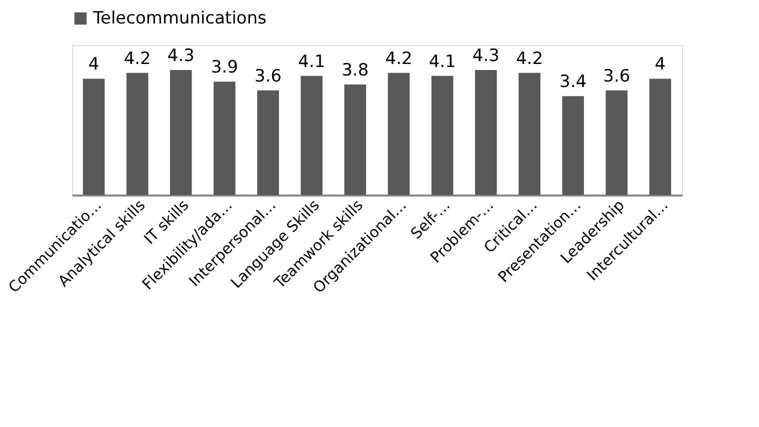 This screenshot has height=427, width=759. Describe the element at coordinates (224, 68) in the screenshot. I see `data-label: 3.9` at that location.